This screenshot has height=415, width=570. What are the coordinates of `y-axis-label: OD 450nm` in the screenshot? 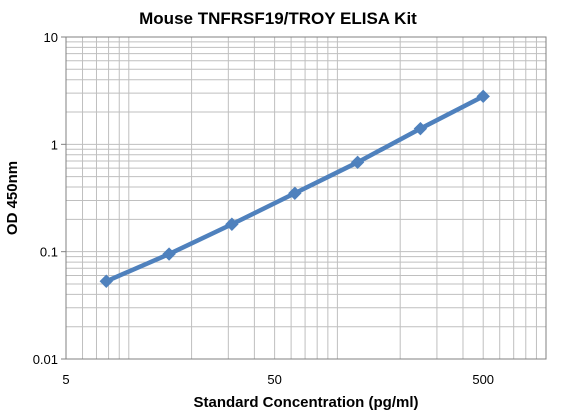 It's located at (12, 198).